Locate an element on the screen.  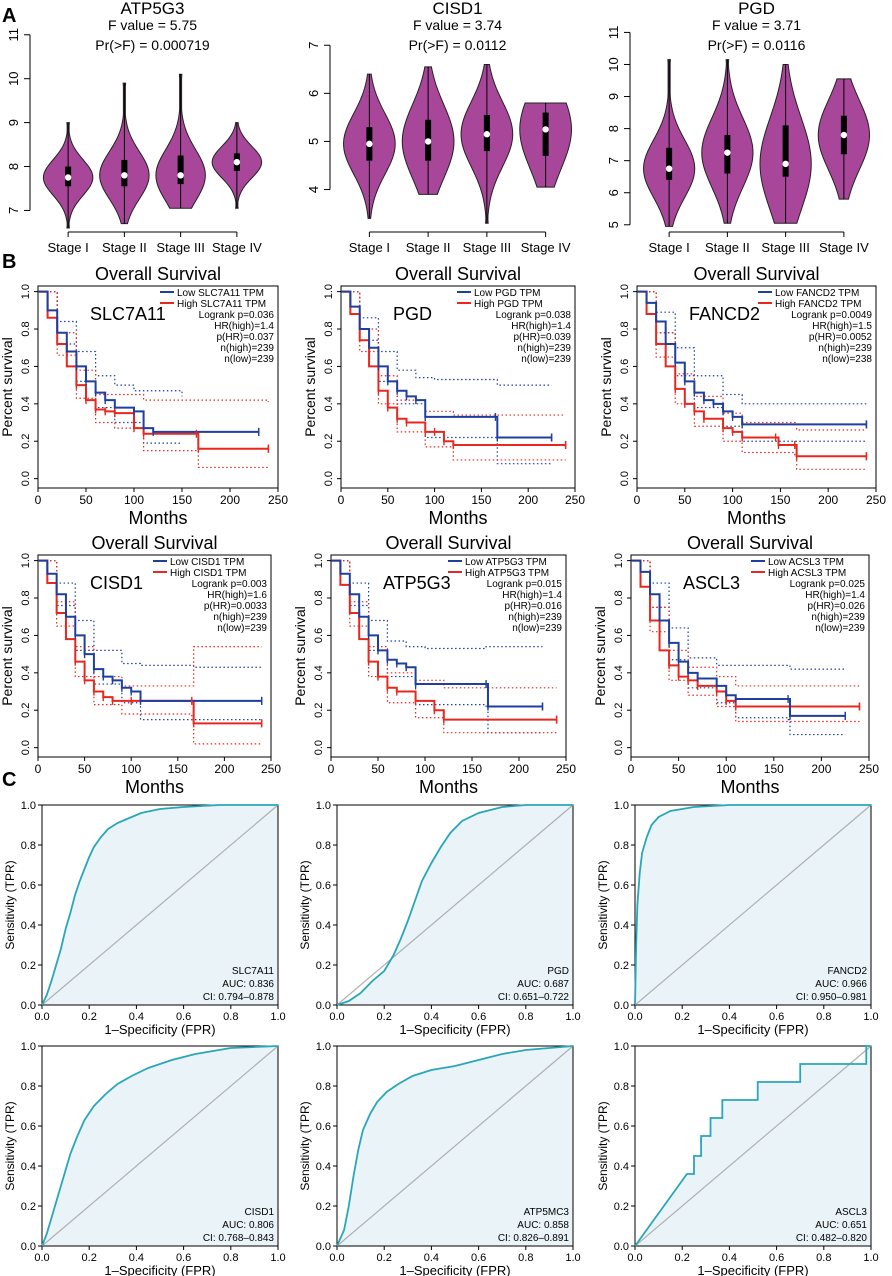
km-high-ci-lower is located at coordinates (453, 376).